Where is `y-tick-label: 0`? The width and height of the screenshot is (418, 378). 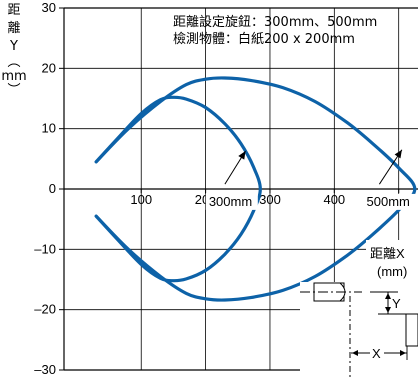 y-tick-label: 0 is located at coordinates (52, 188).